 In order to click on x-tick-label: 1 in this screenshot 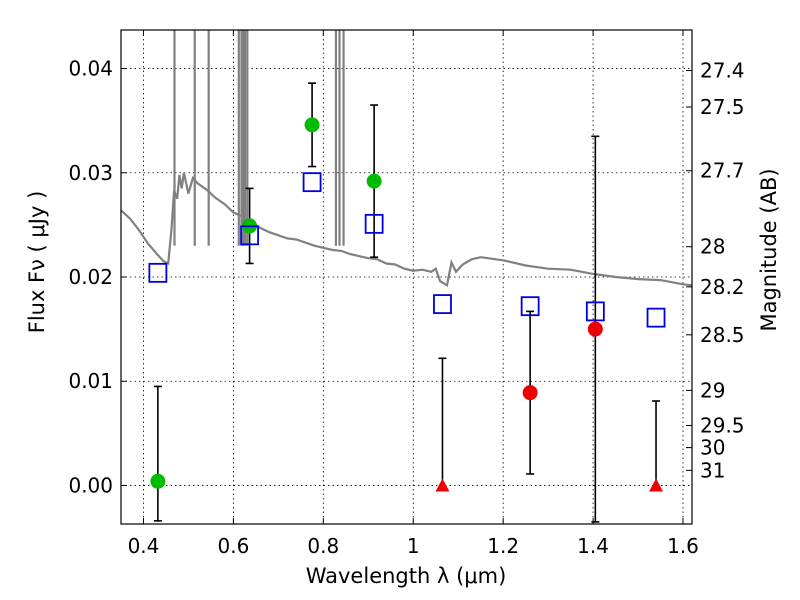, I will do `click(413, 546)`.